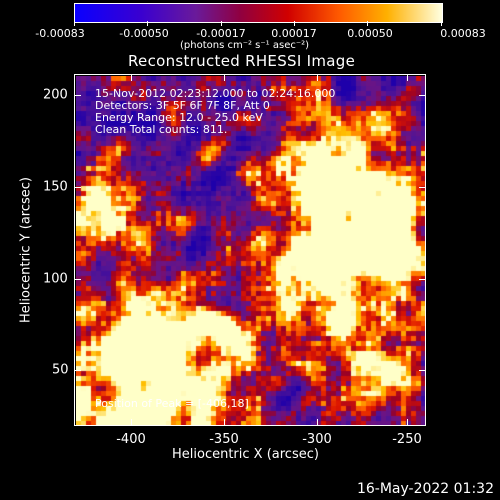  Describe the element at coordinates (370, 33) in the screenshot. I see `colorbar-label: 0.00050` at that location.